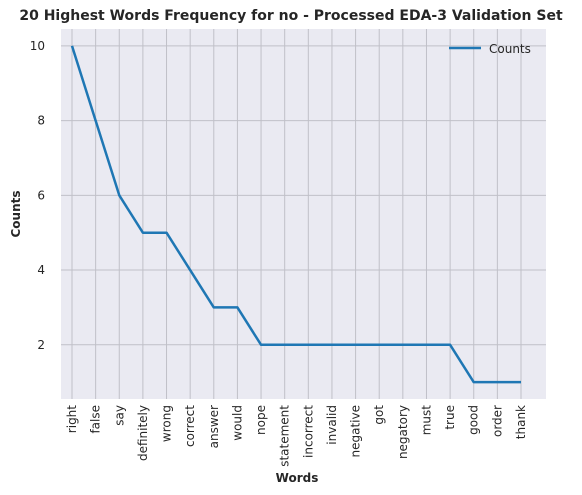 This screenshot has height=495, width=582. What do you see at coordinates (261, 420) in the screenshot?
I see `x-tick-label: nope` at bounding box center [261, 420].